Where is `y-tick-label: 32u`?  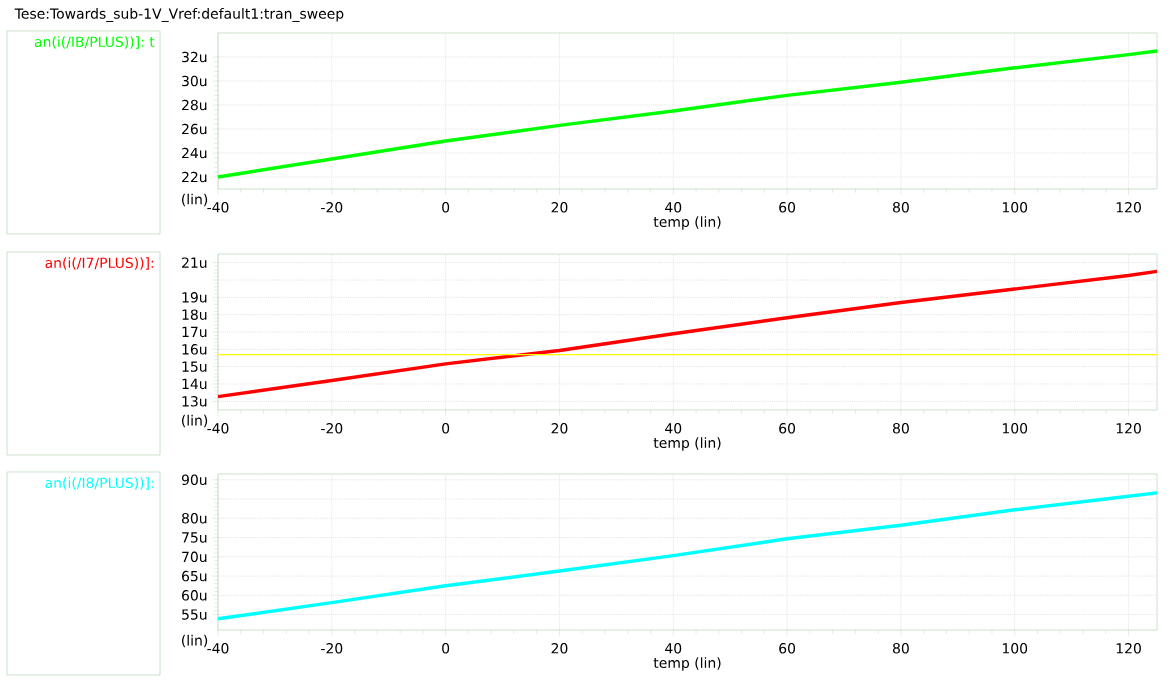
y-tick-label: 32u is located at coordinates (194, 57).